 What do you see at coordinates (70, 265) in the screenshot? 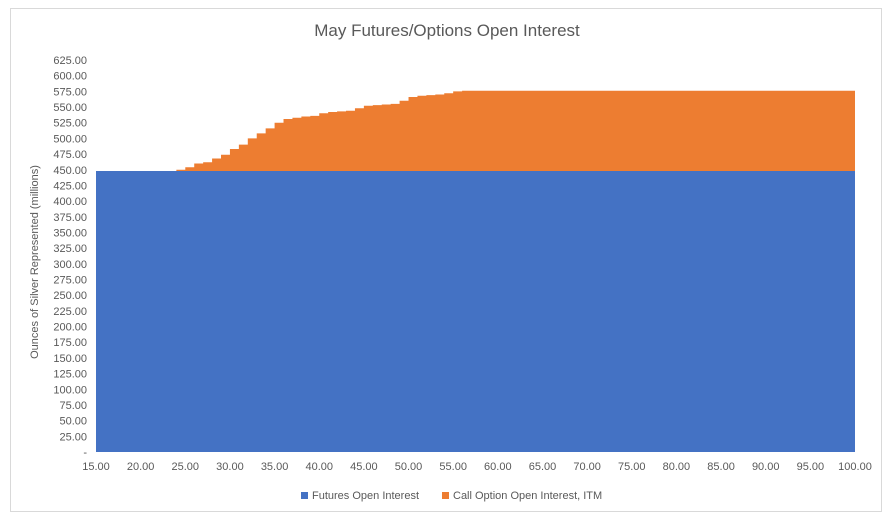
I see `y-tick-label: 300.00` at bounding box center [70, 265].